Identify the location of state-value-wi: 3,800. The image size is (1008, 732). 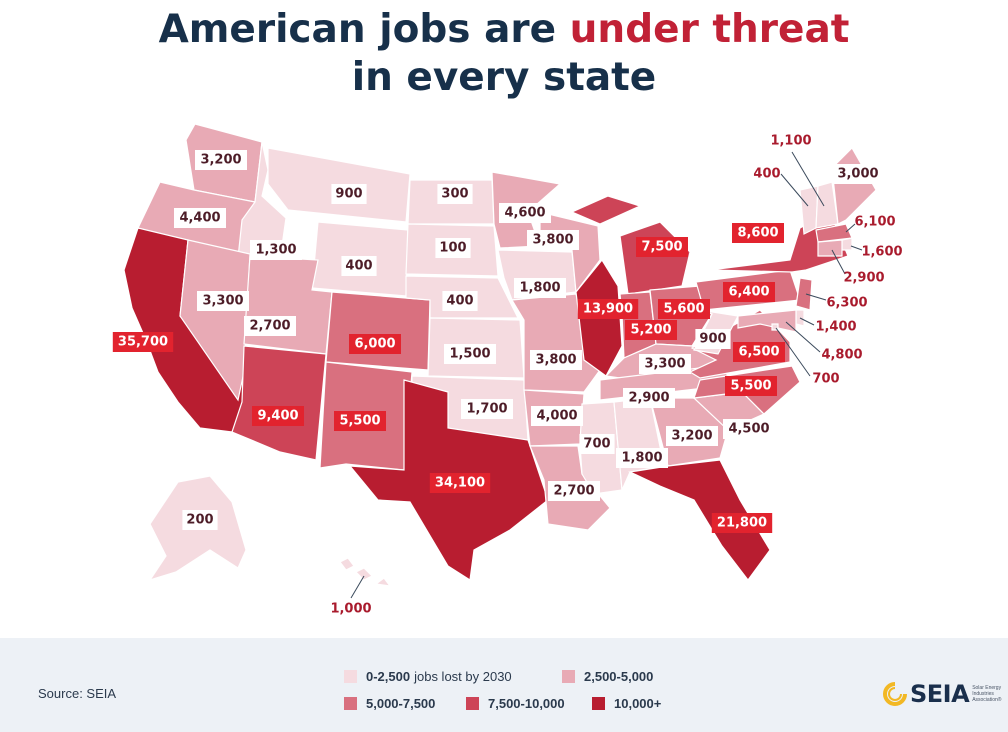
(552, 240).